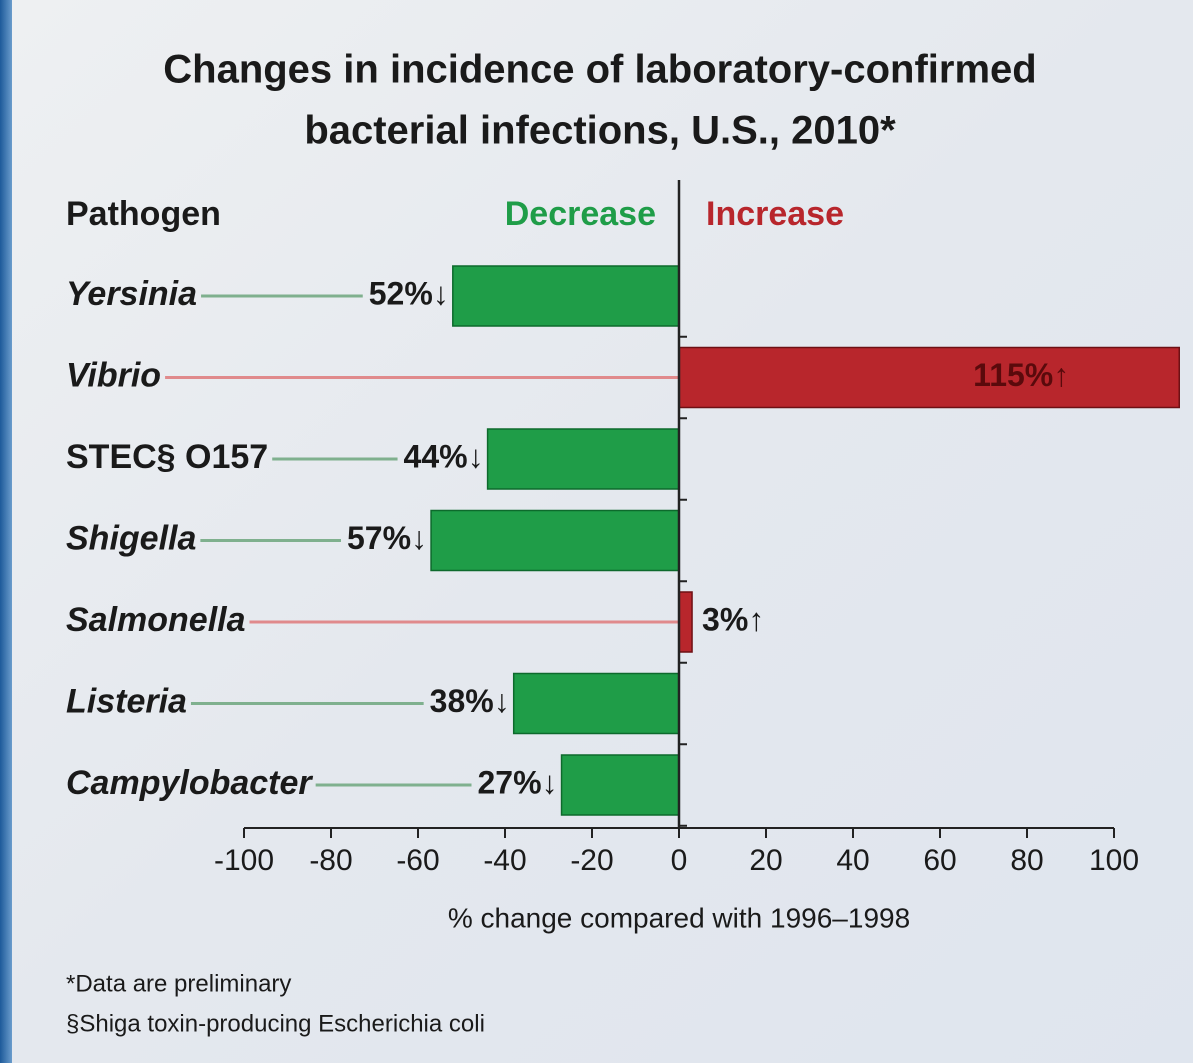  What do you see at coordinates (518, 782) in the screenshot?
I see `value-label: 27%↓` at bounding box center [518, 782].